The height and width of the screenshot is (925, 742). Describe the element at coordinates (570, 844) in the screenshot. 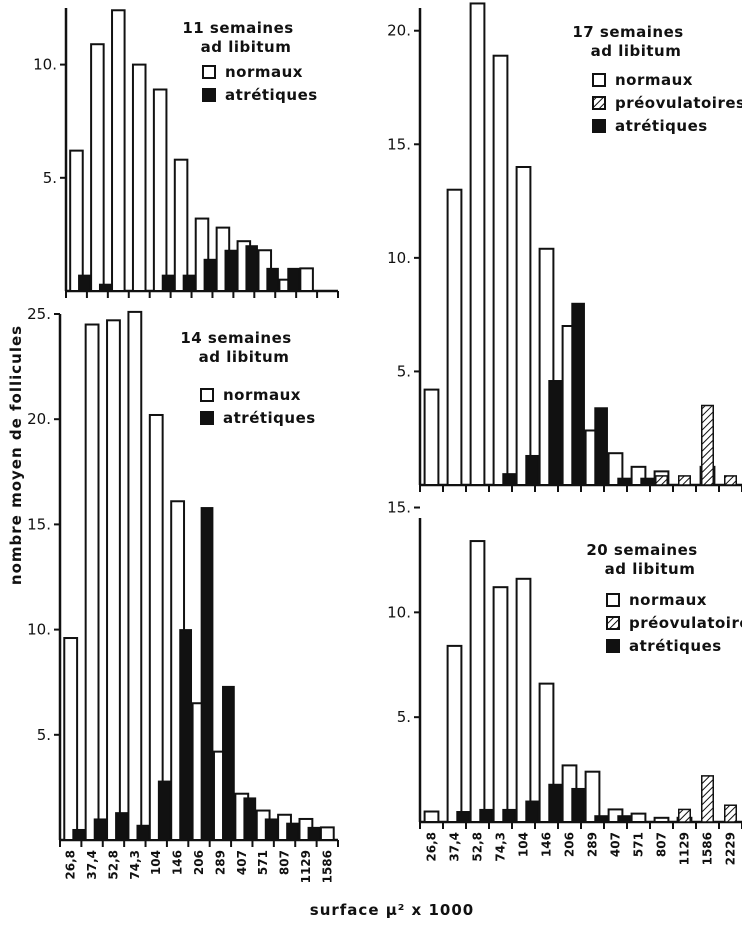

I see `x-tick-label: 206` at that location.